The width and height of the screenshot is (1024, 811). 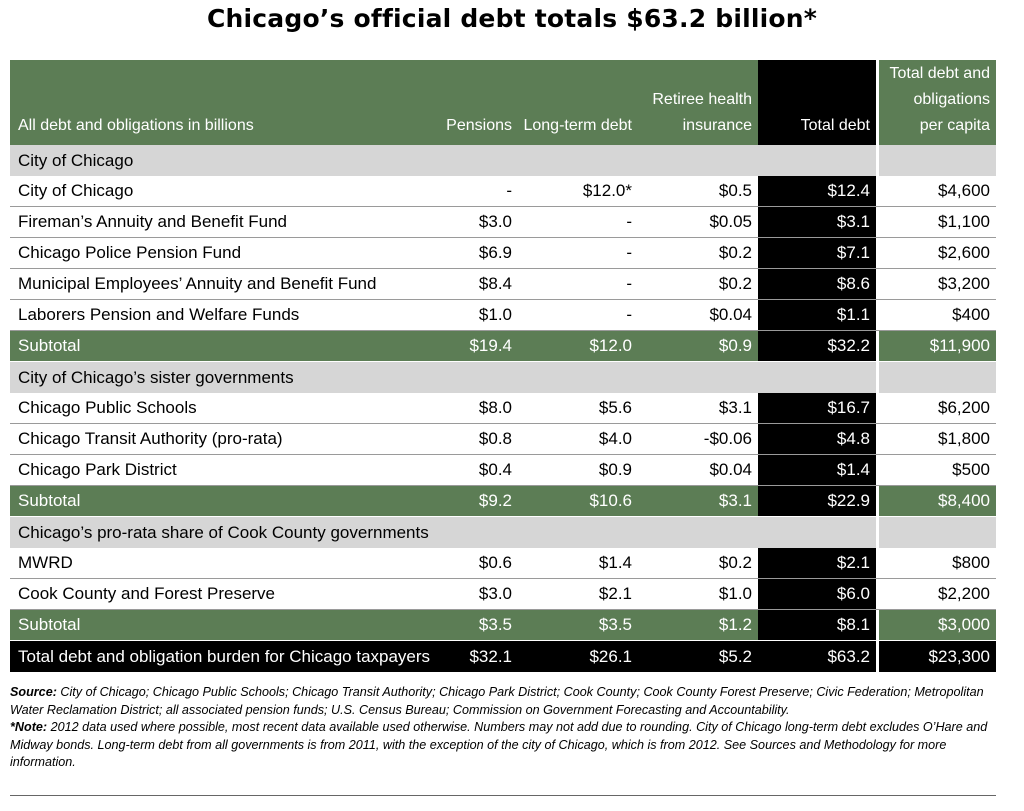 I want to click on retiree-health-cell: $0.9, so click(x=735, y=345).